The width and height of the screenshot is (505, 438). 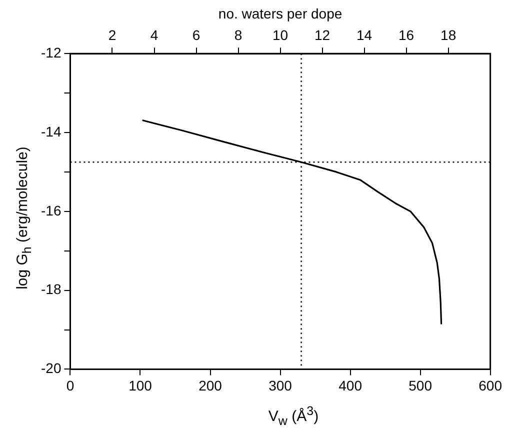 What do you see at coordinates (51, 210) in the screenshot?
I see `y-tick-label: -16` at bounding box center [51, 210].